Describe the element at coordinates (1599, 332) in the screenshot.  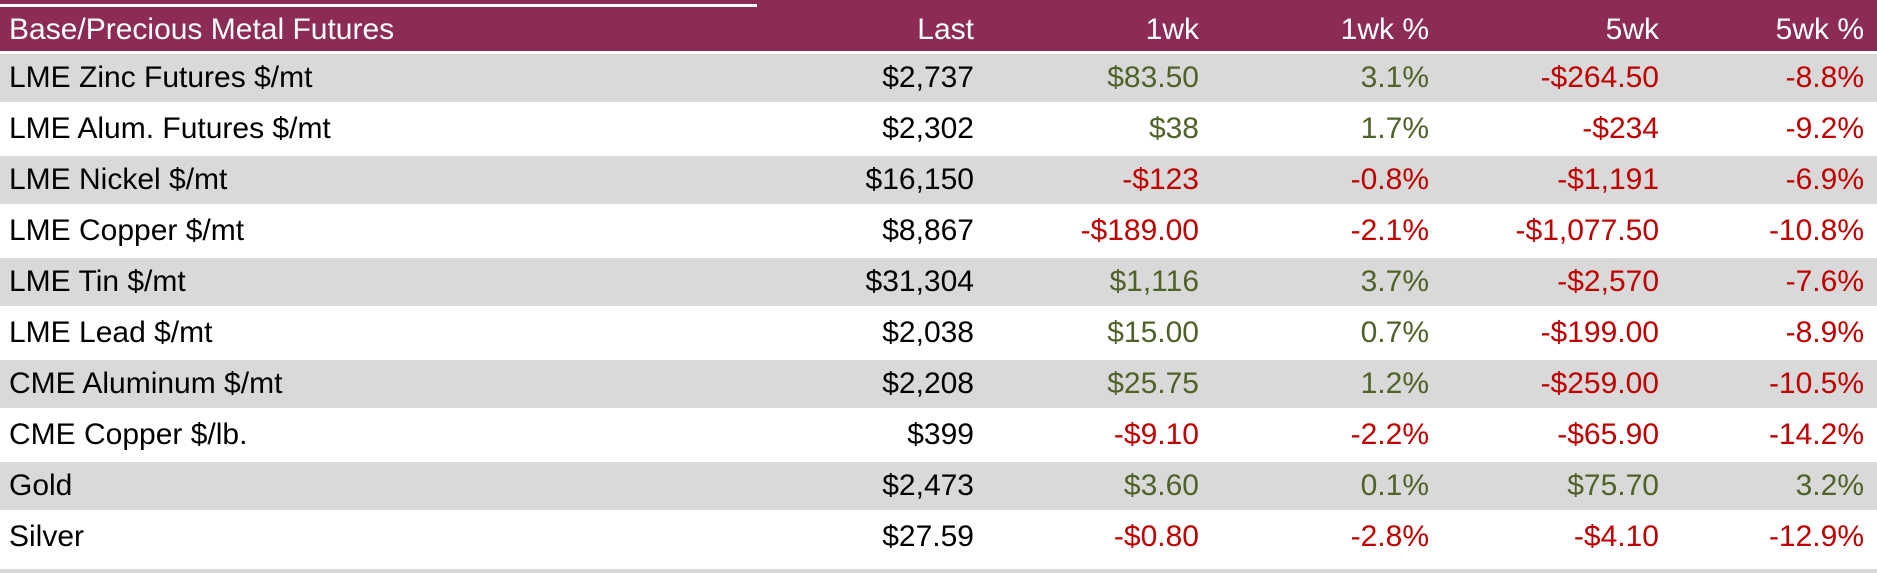
I see `5wk-cell: -$199.00` at that location.